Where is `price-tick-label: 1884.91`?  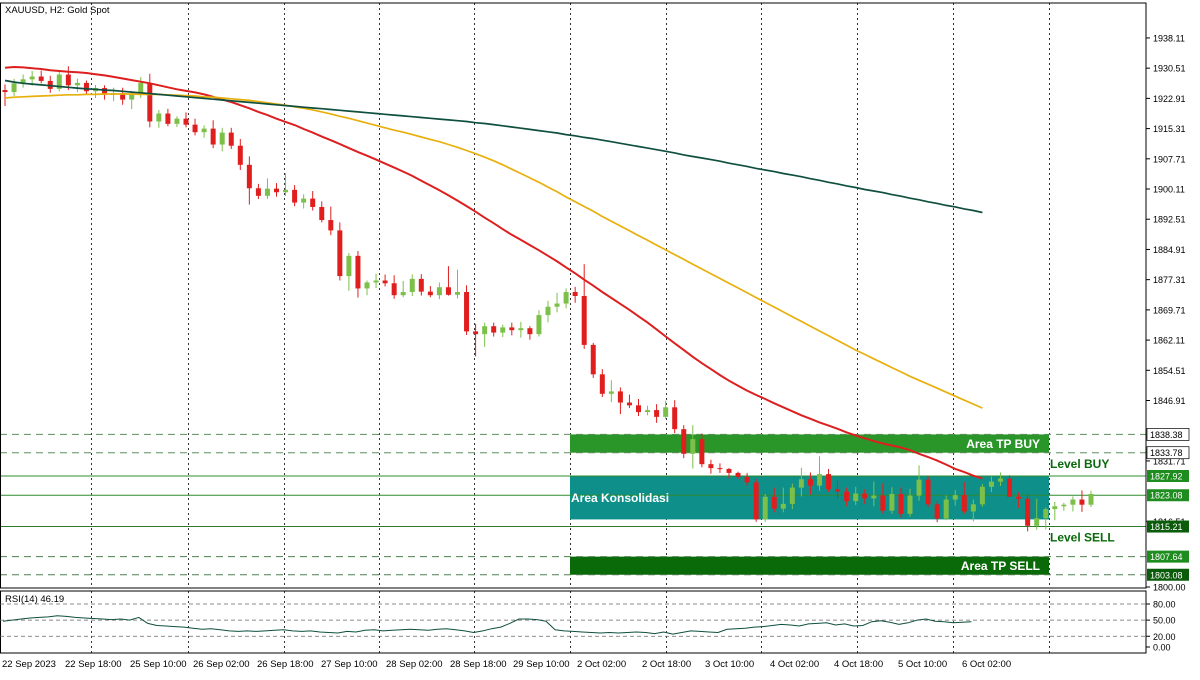 price-tick-label: 1884.91 is located at coordinates (1169, 250).